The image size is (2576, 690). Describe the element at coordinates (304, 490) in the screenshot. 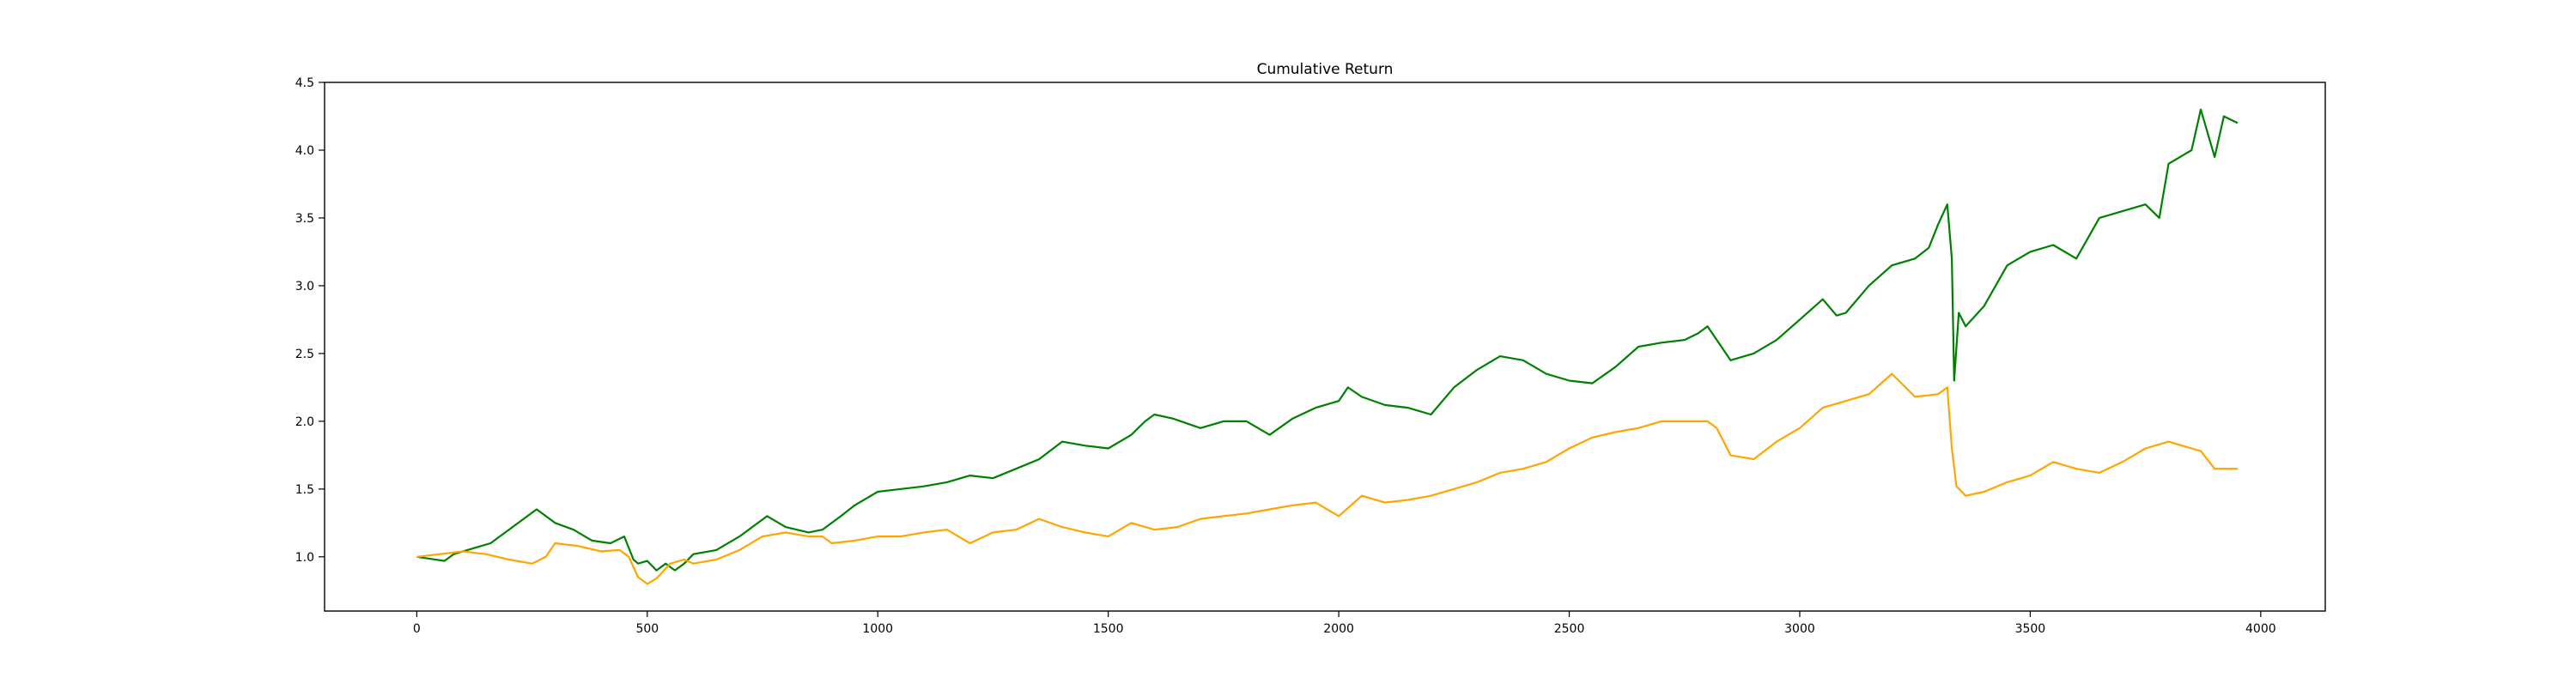

I see `y-tick-label: 1.5` at that location.